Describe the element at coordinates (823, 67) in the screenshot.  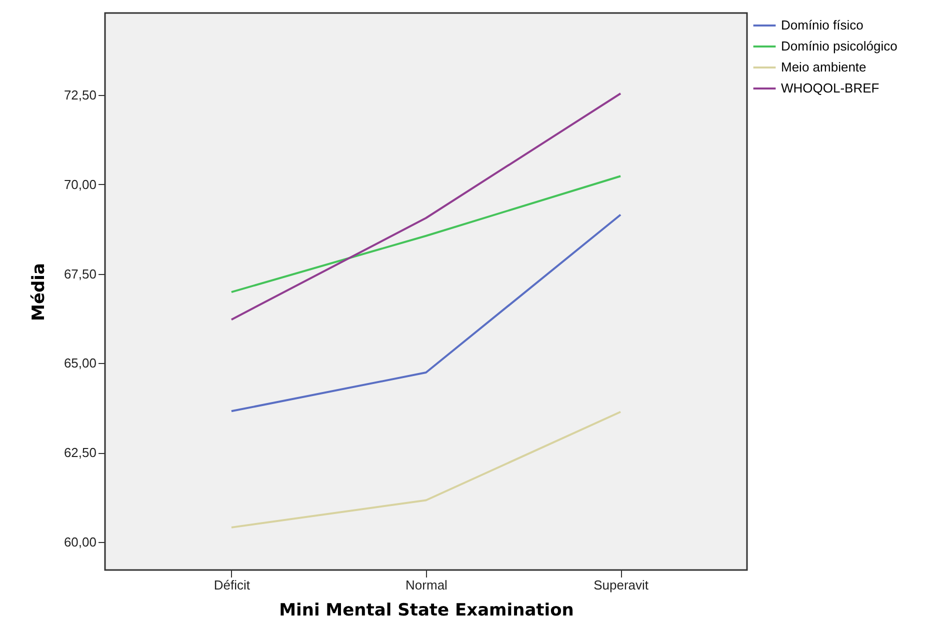
I see `legend-label: Meio ambiente` at that location.